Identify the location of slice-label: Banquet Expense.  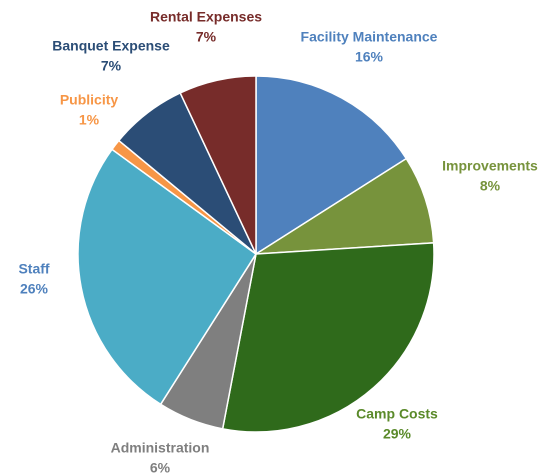
(111, 46).